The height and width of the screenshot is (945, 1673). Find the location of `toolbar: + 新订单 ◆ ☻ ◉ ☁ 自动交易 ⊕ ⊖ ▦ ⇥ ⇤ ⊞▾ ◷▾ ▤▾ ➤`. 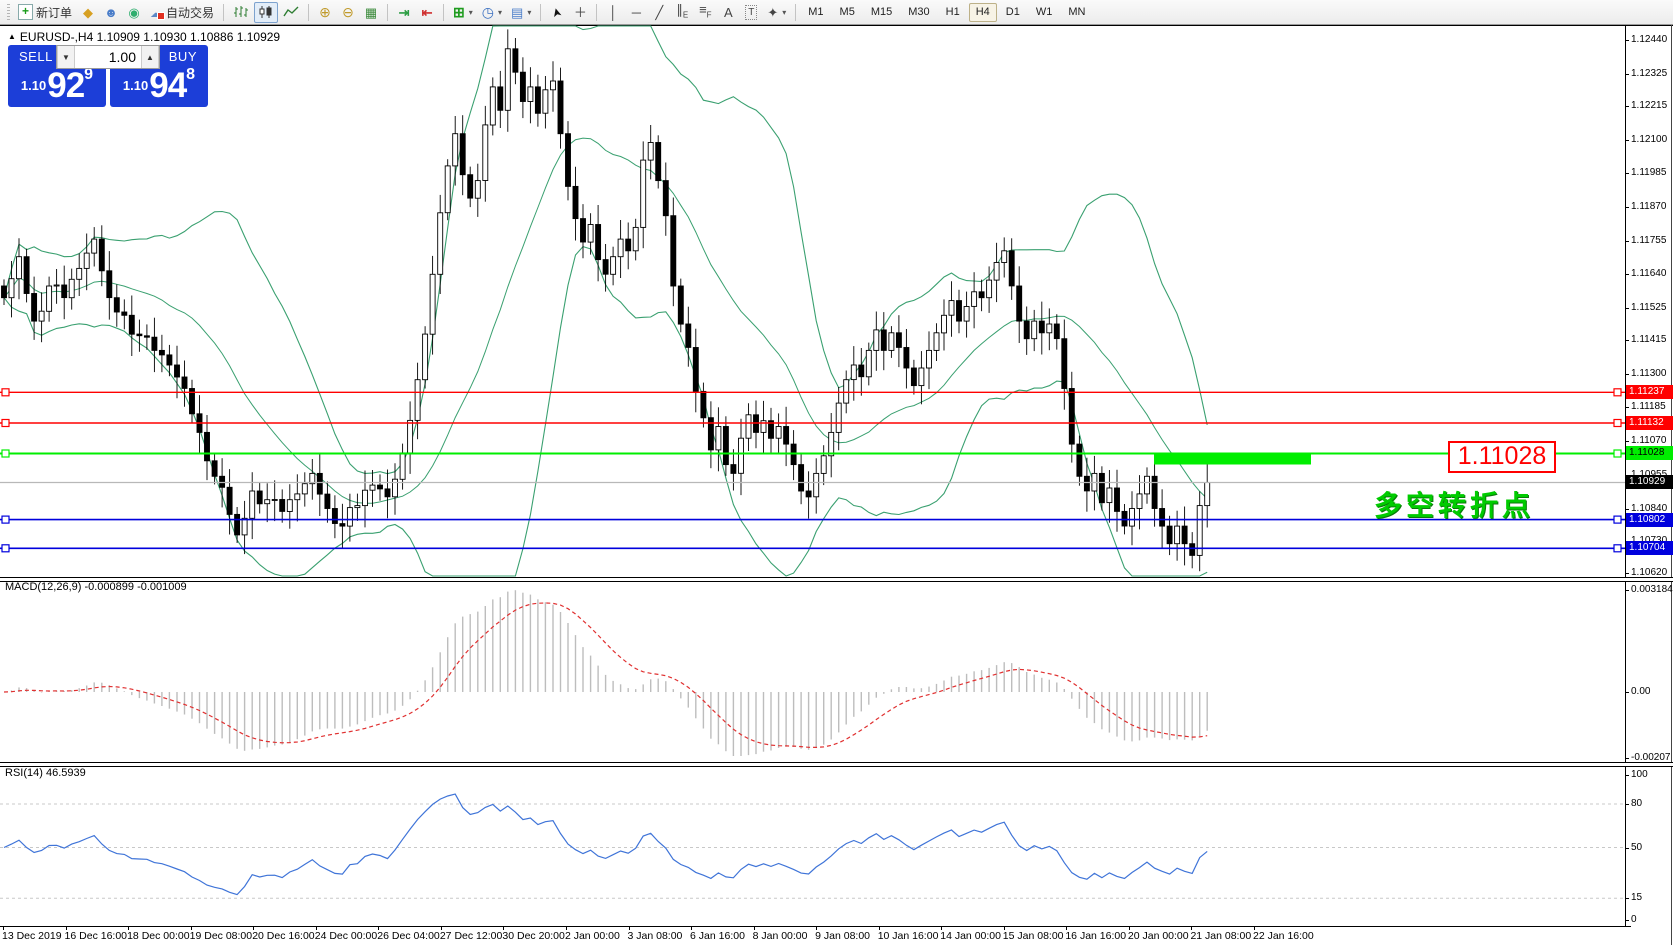

toolbar: + 新订单 ◆ ☻ ◉ ☁ 自动交易 ⊕ ⊖ ▦ ⇥ ⇤ ⊞▾ ◷▾ ▤▾ ➤ is located at coordinates (836, 12).